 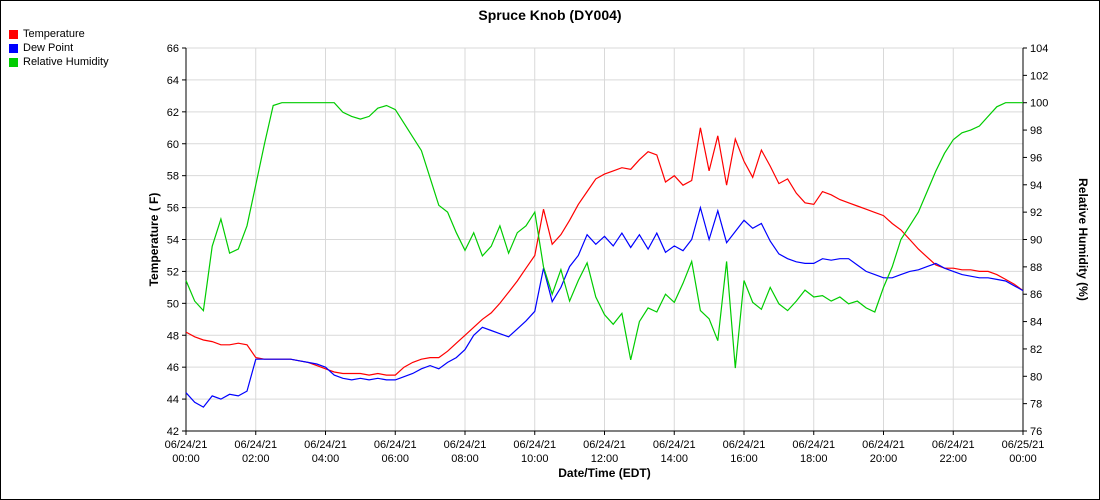 What do you see at coordinates (1036, 432) in the screenshot?
I see `svg-text: 76` at bounding box center [1036, 432].